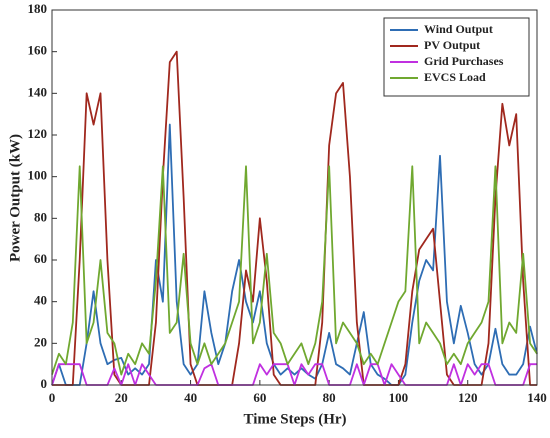 This screenshot has width=550, height=438. I want to click on x-tick-label: 120, so click(468, 397).